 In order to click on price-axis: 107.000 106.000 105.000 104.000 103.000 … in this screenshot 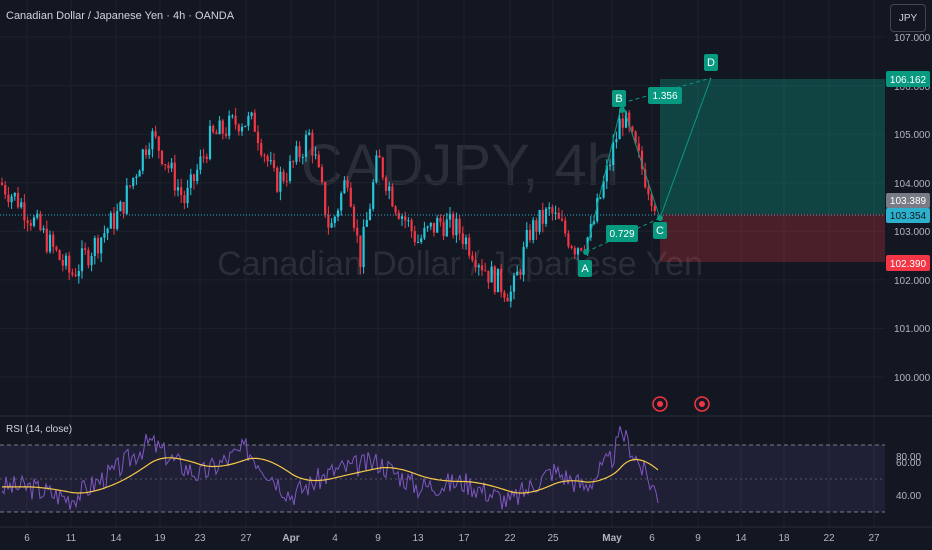, I will do `click(908, 208)`.